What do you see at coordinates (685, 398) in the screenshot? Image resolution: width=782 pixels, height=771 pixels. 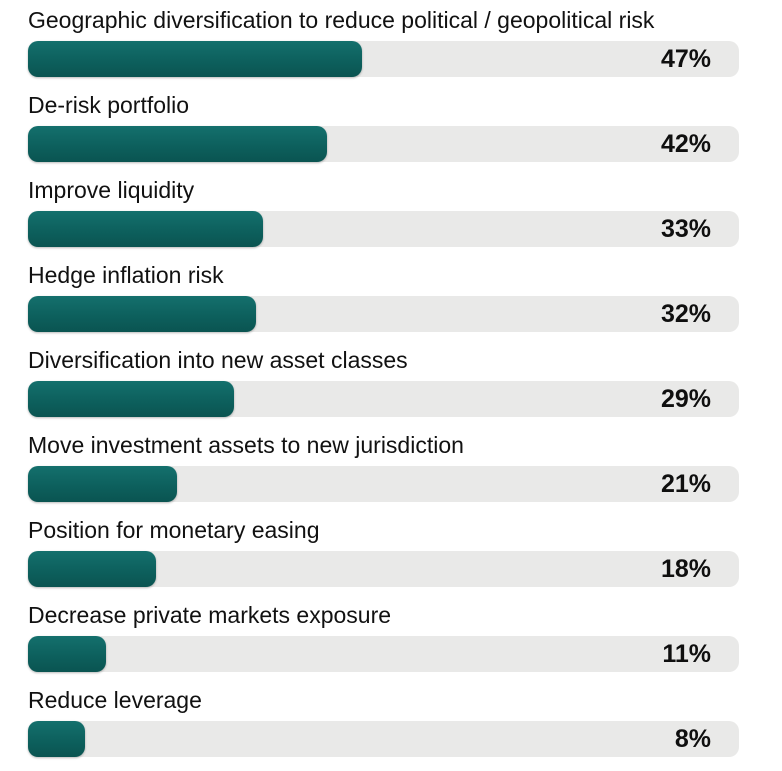 I see `value-label: 29%` at bounding box center [685, 398].